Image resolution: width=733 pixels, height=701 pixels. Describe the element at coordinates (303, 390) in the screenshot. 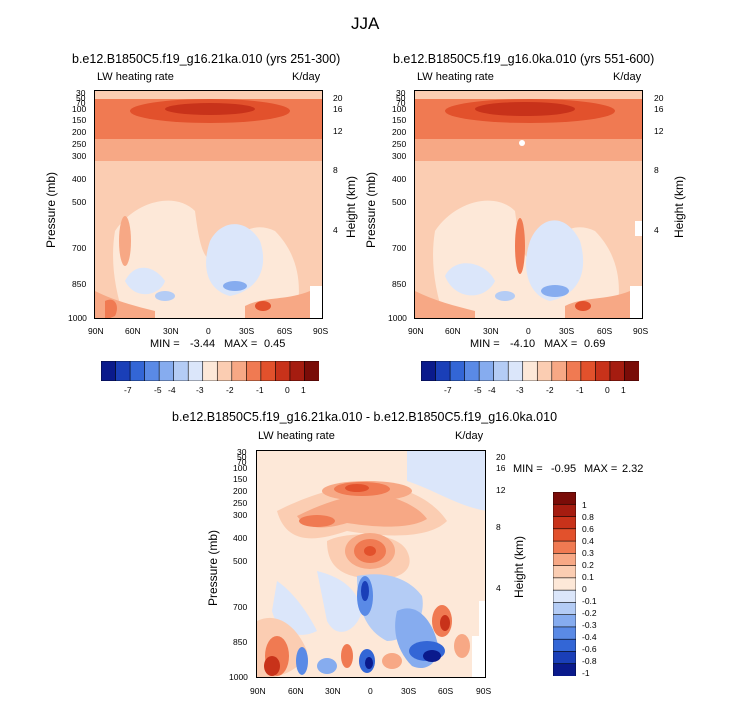

I see `colorbar-label: 1` at that location.